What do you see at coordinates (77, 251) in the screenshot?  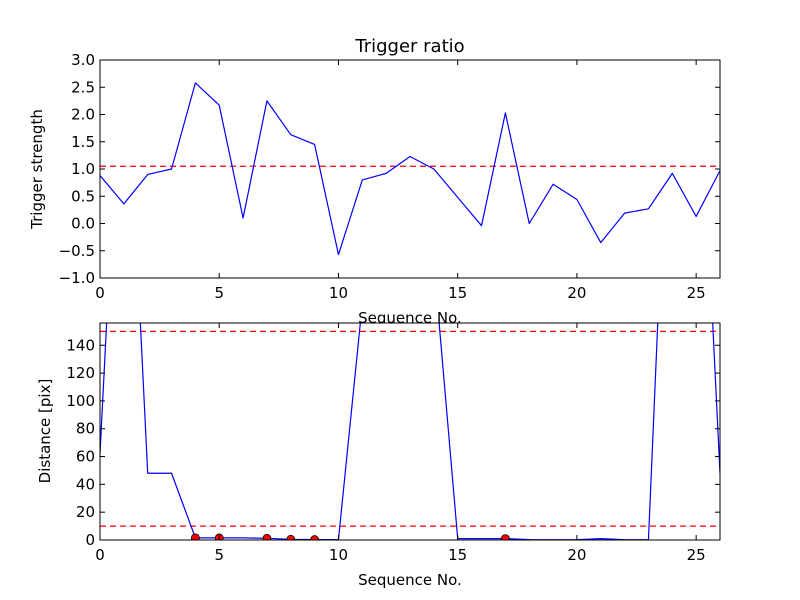 I see `y-tick-label: −0.5` at bounding box center [77, 251].